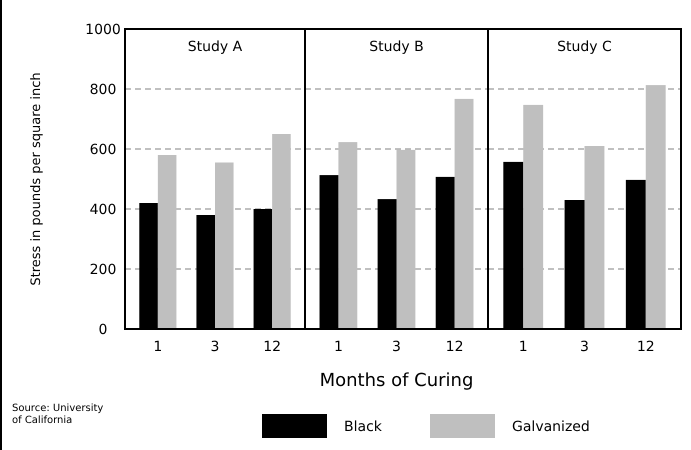  Describe the element at coordinates (396, 47) in the screenshot. I see `text: Study B` at that location.